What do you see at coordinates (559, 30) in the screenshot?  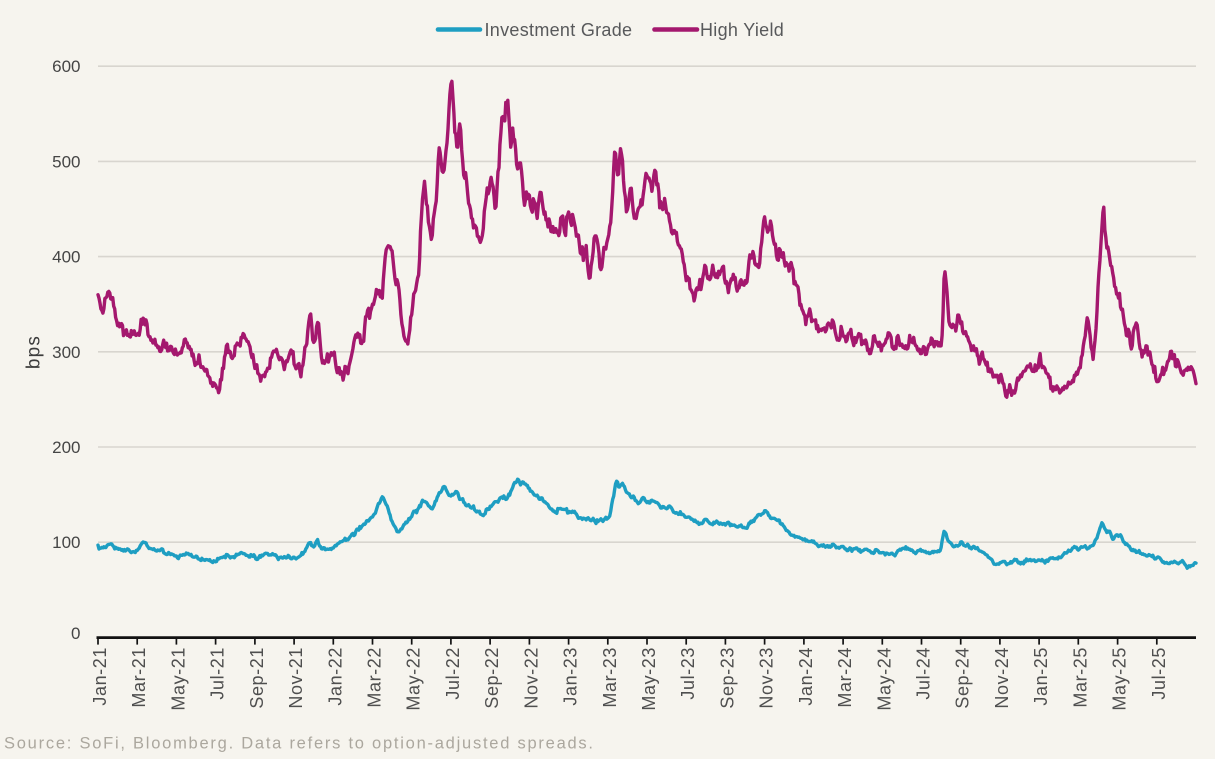 I see `svg-text: Investment Grade` at bounding box center [559, 30].